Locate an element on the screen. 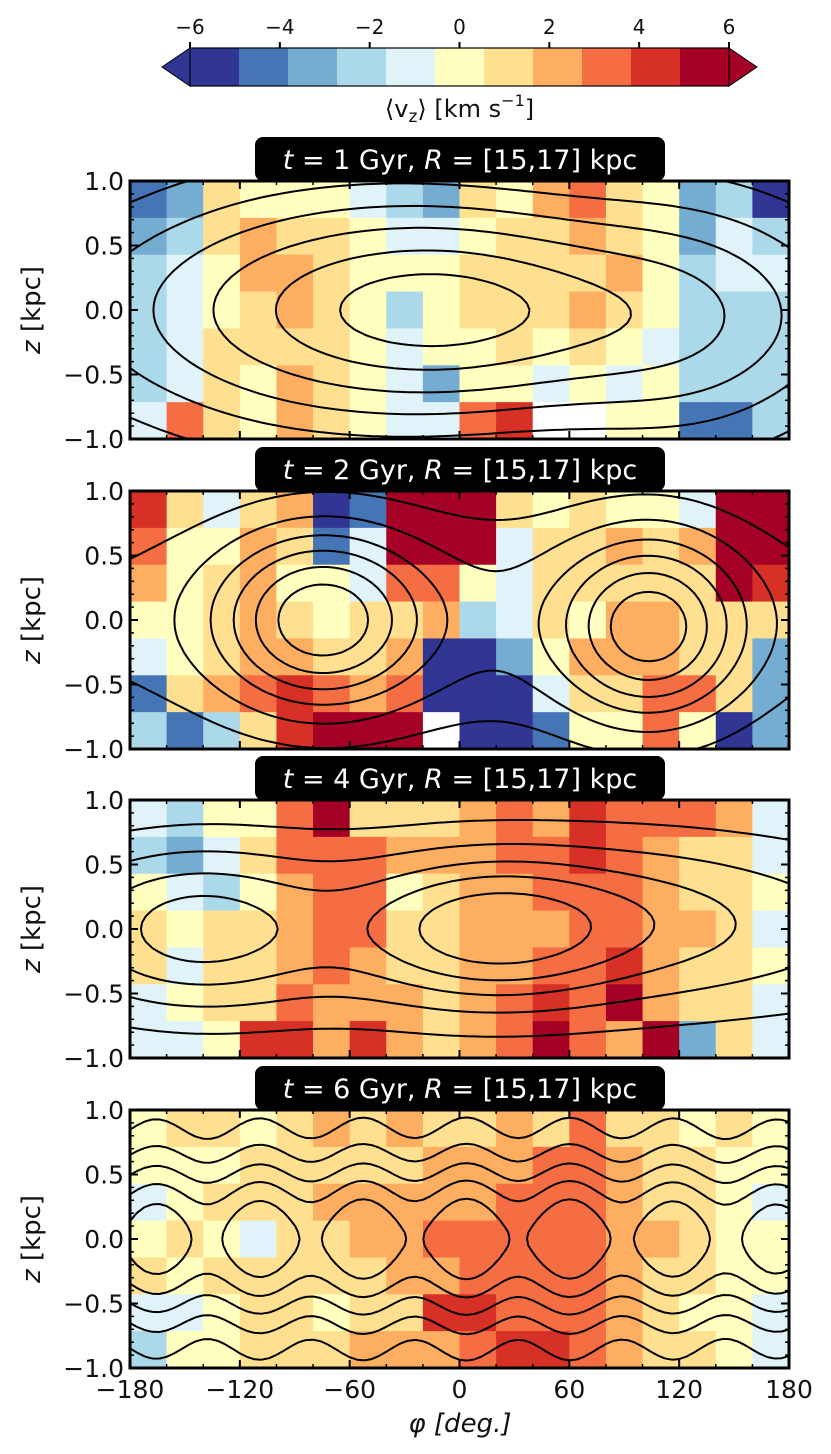 The height and width of the screenshot is (1454, 831). y-tick-label: 1.0 is located at coordinates (104, 181).